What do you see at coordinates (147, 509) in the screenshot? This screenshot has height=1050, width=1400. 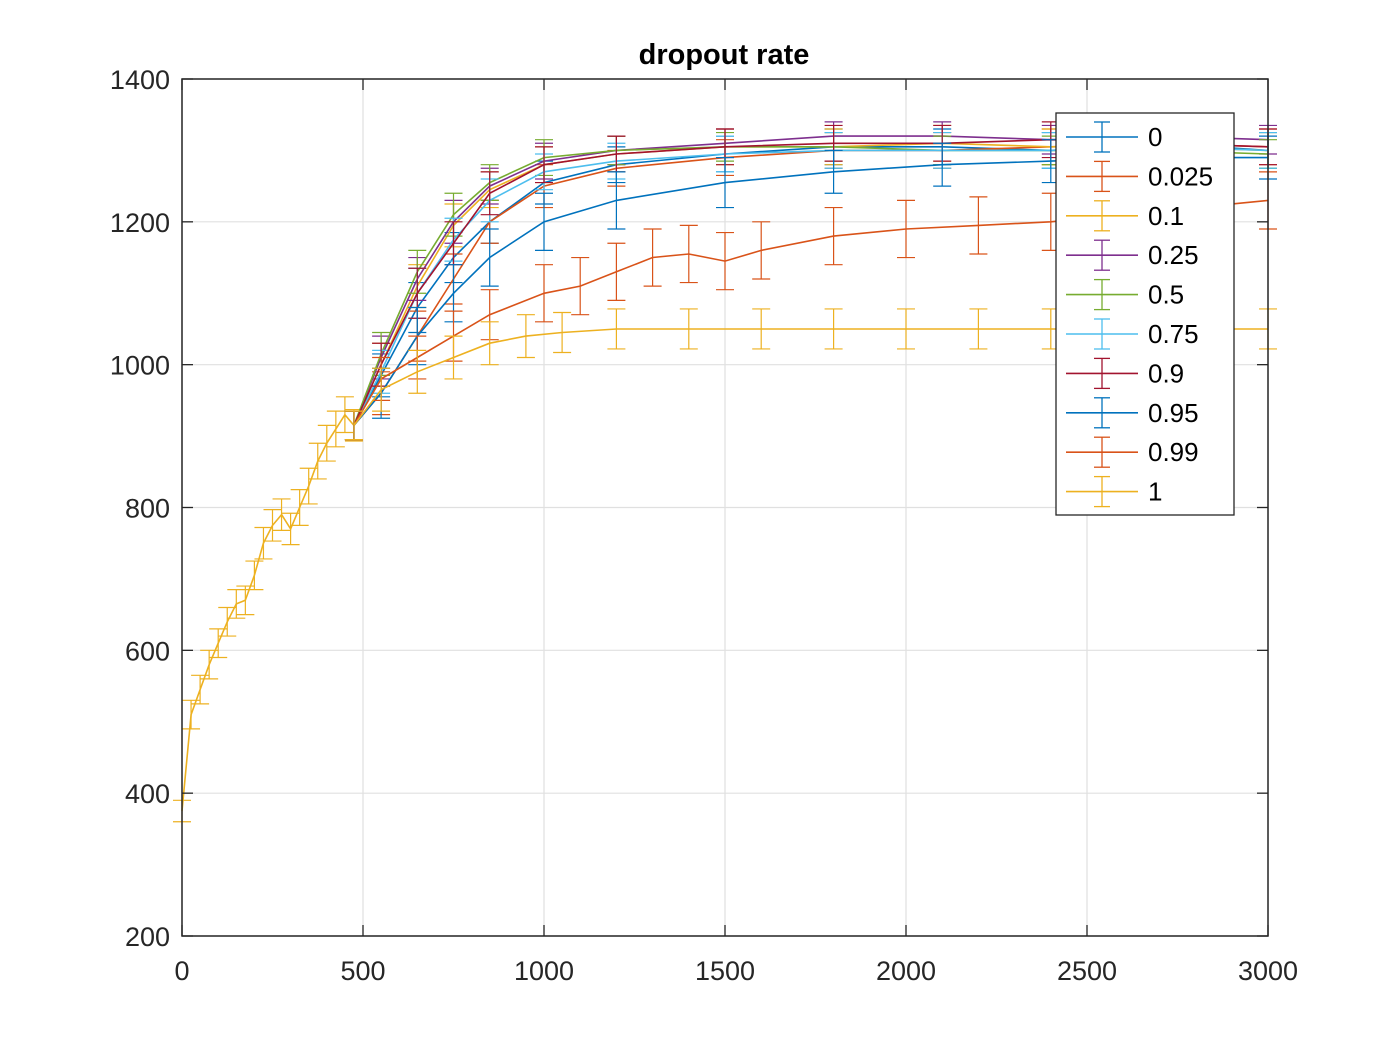 I see `y-tick-label: 800` at bounding box center [147, 509].